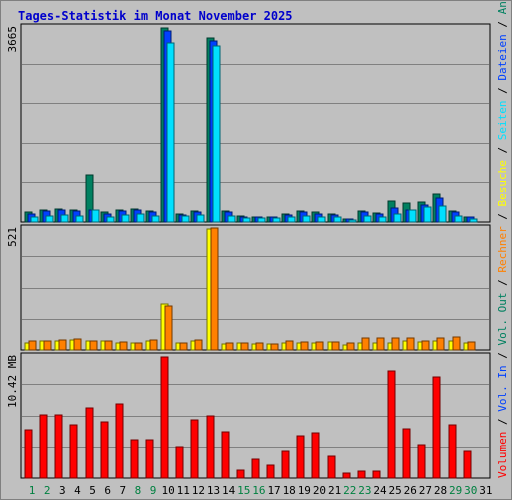  Describe the element at coordinates (183, 490) in the screenshot. I see `x-tick-label: 11` at that location.